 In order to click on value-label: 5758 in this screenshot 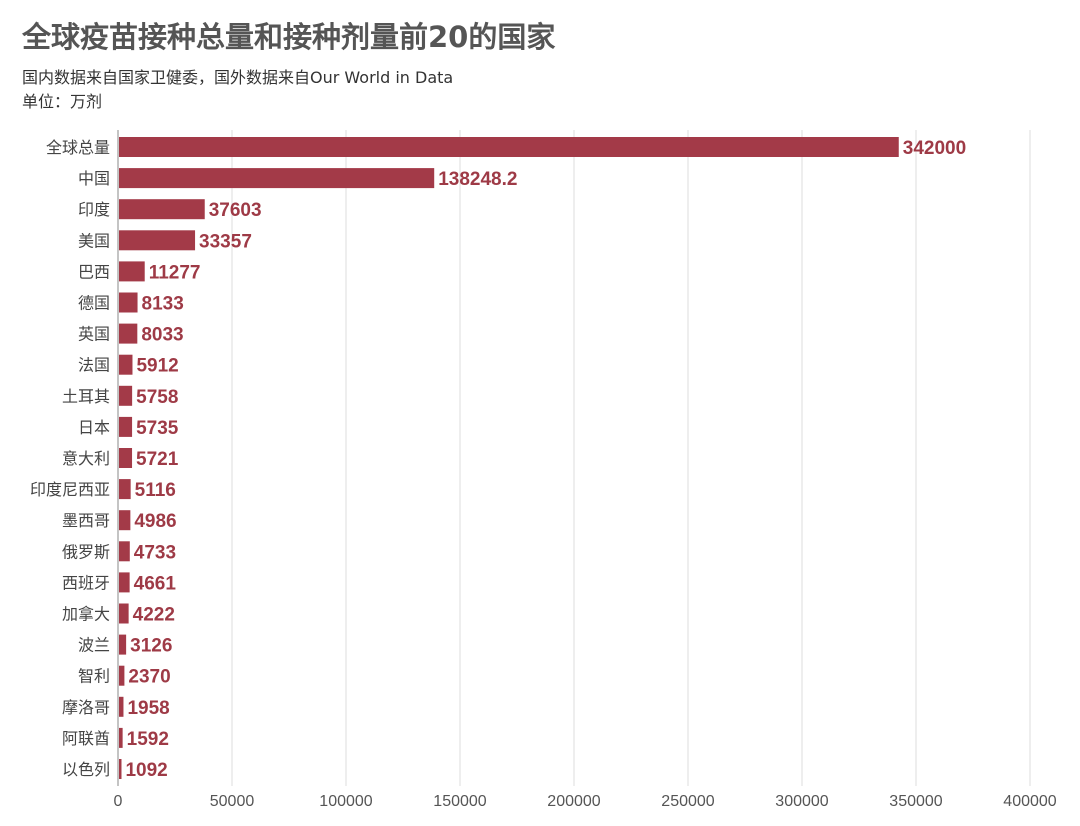, I will do `click(157, 397)`.